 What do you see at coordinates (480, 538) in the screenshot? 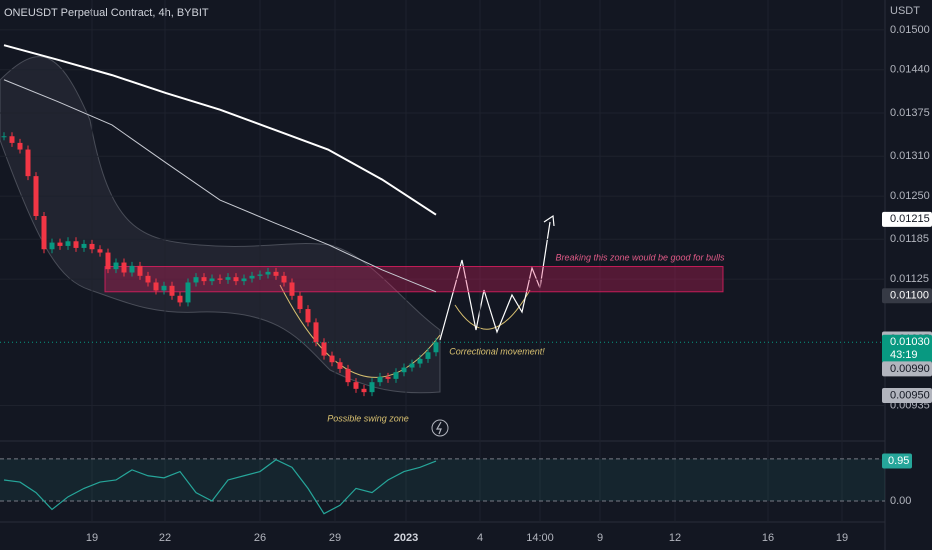
I see `x-tick-label: 4` at bounding box center [480, 538].